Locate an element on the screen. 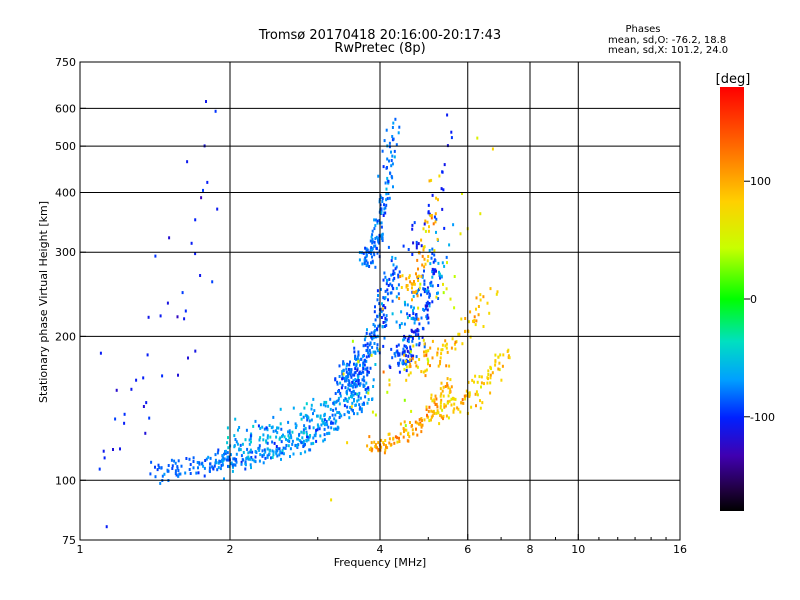 Image resolution: width=800 pixels, height=600 pixels. x-tick-label: 2 is located at coordinates (230, 549).